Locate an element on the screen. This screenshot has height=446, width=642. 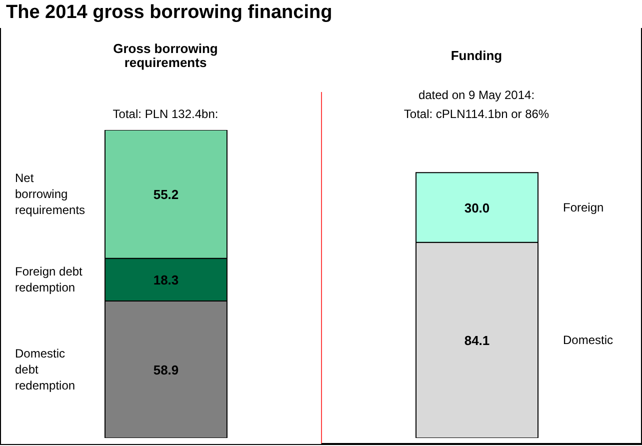
series-label: Foreign debt redemption is located at coordinates (49, 279).